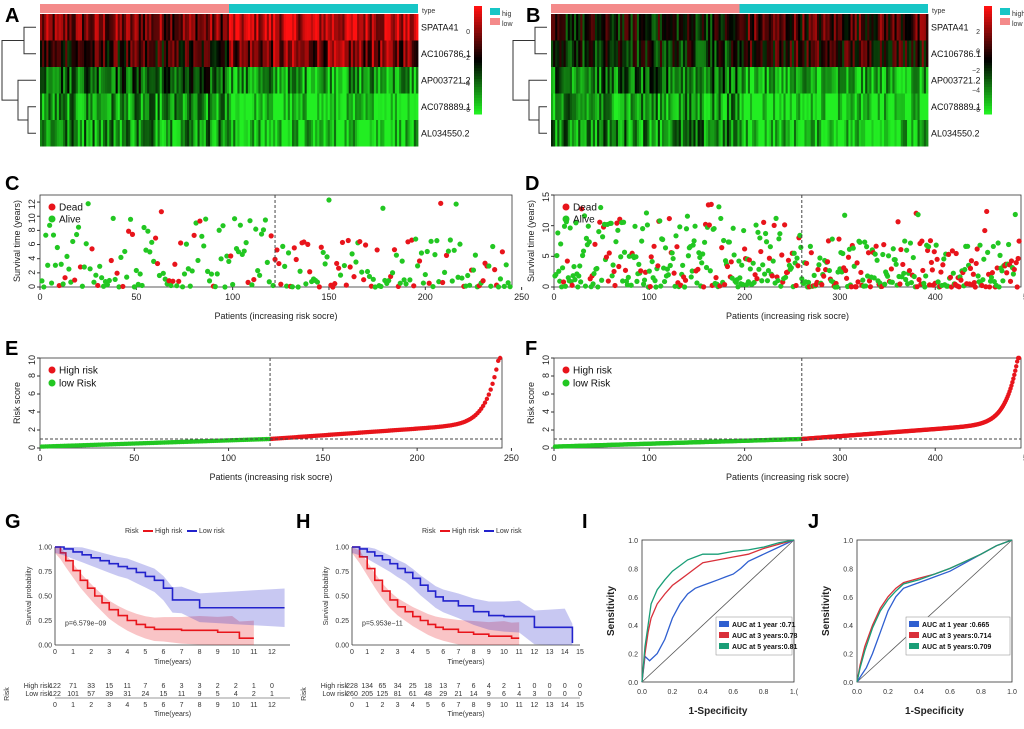  I want to click on x-tick-label: 0.4, so click(703, 692).